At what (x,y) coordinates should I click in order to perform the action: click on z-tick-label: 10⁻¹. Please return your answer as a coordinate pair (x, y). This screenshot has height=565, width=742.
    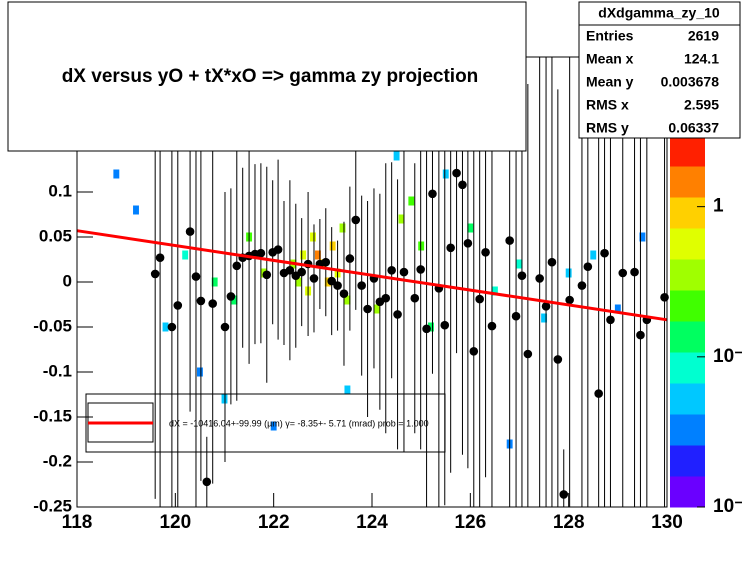
    Looking at the image, I should click on (727, 356).